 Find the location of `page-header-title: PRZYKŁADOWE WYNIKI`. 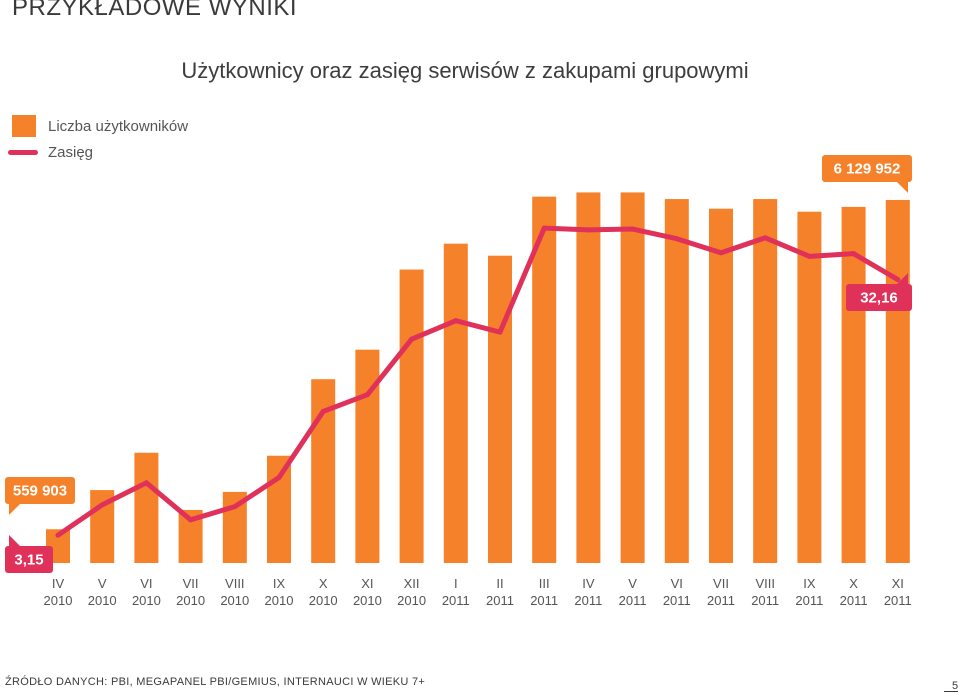

page-header-title: PRZYKŁADOWE WYNIKI is located at coordinates (155, 10).